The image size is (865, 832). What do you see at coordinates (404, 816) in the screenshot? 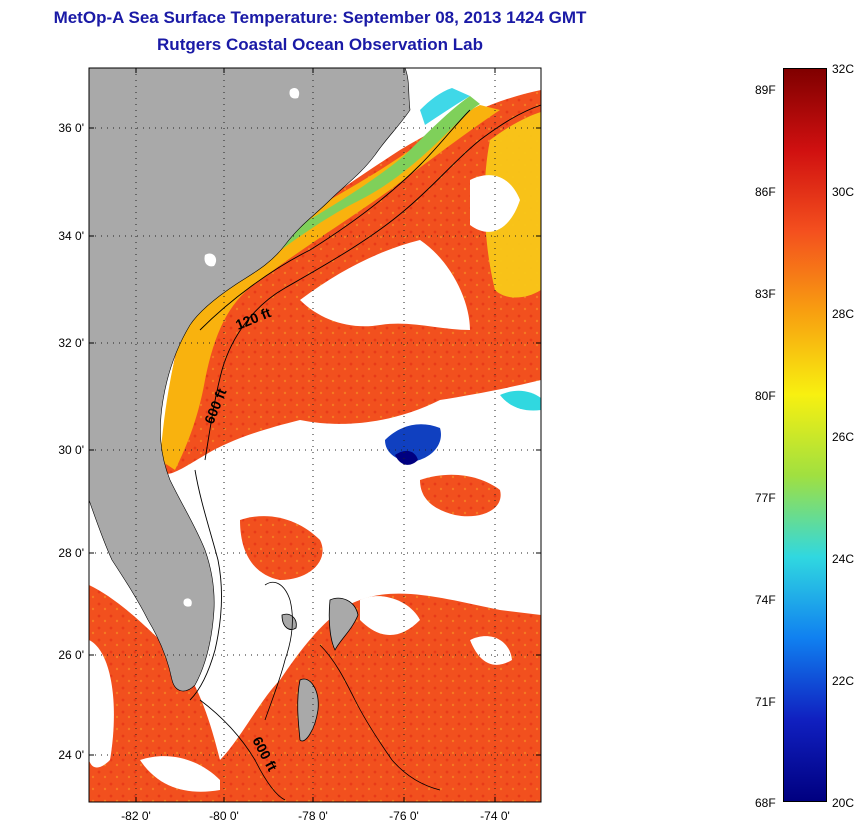
I see `lon-label: -76 0'` at bounding box center [404, 816].